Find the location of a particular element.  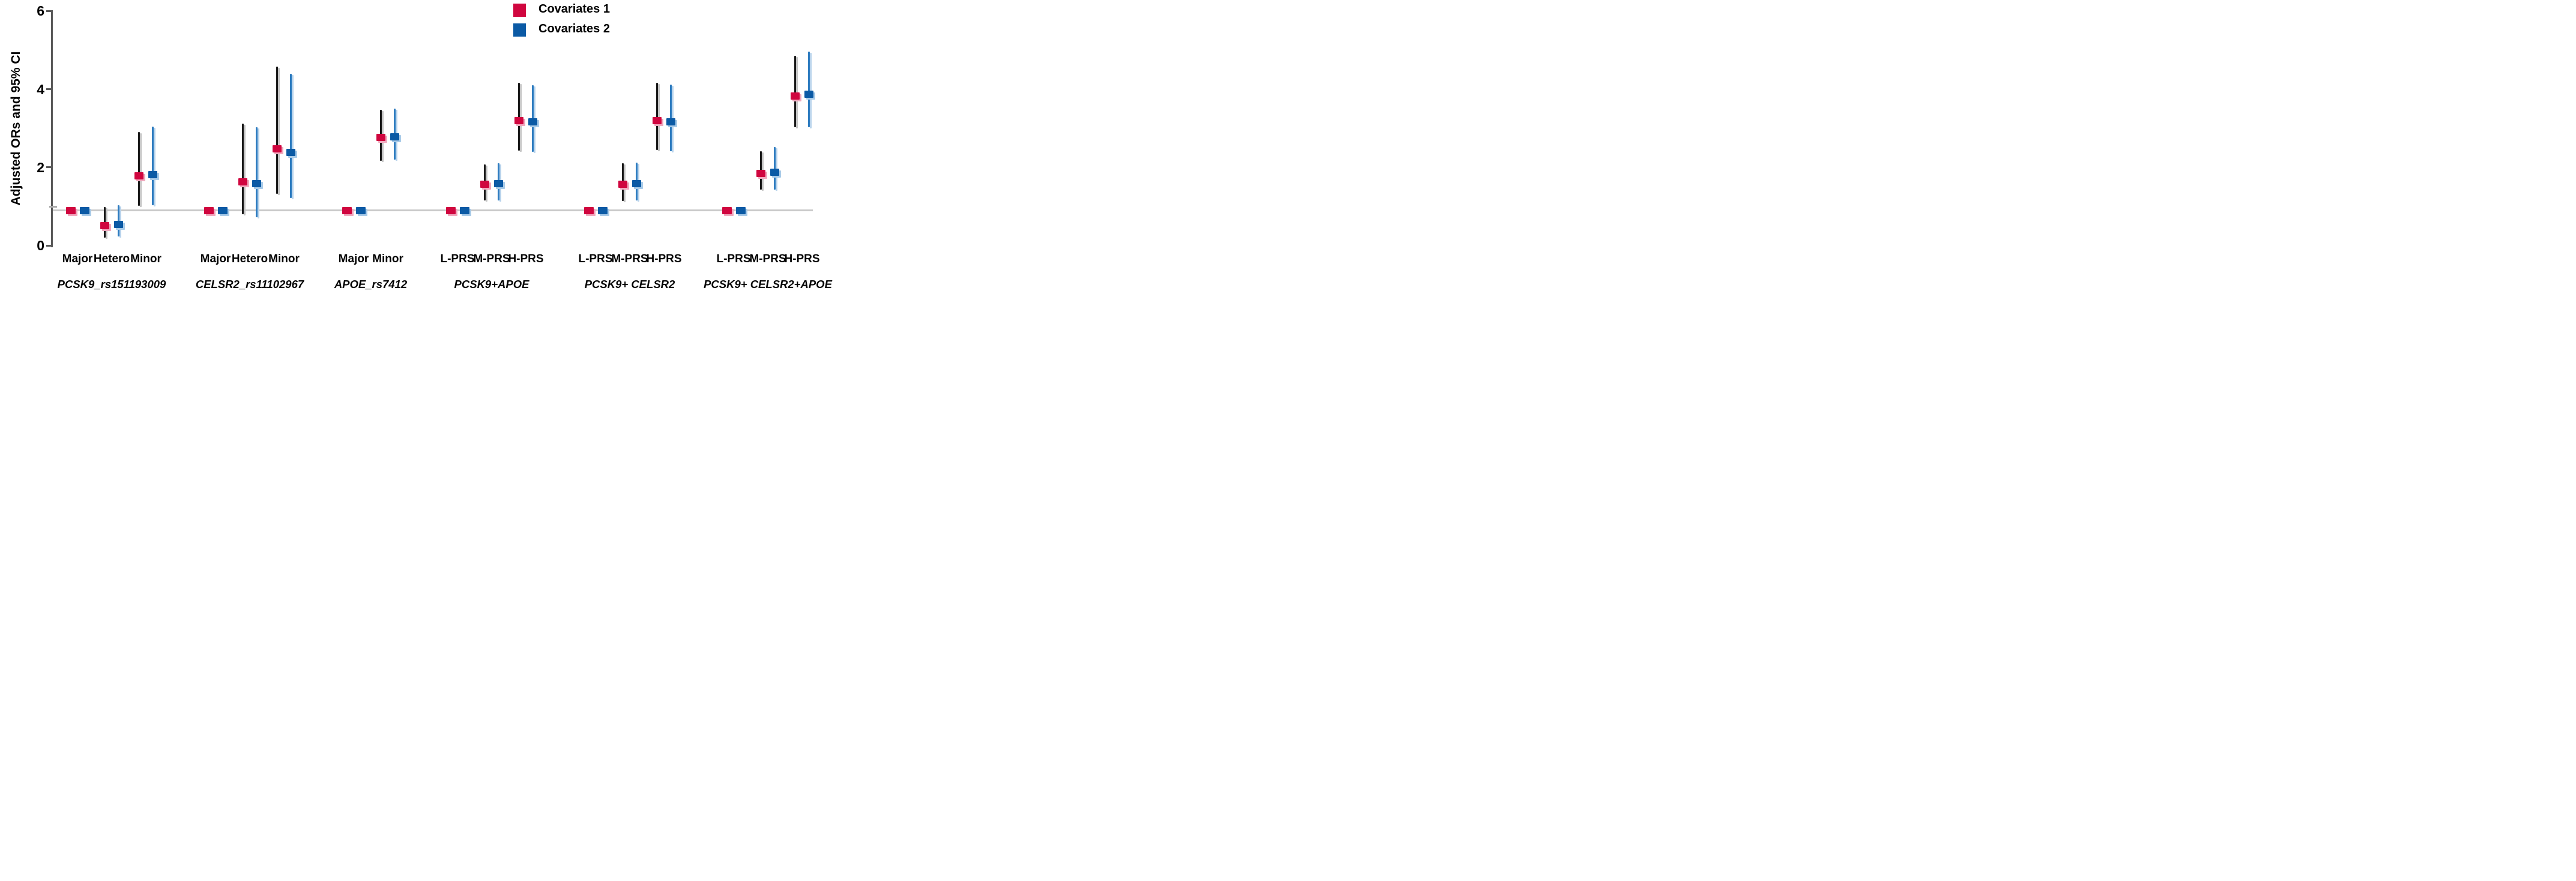

y-axis-line is located at coordinates (52, 128).